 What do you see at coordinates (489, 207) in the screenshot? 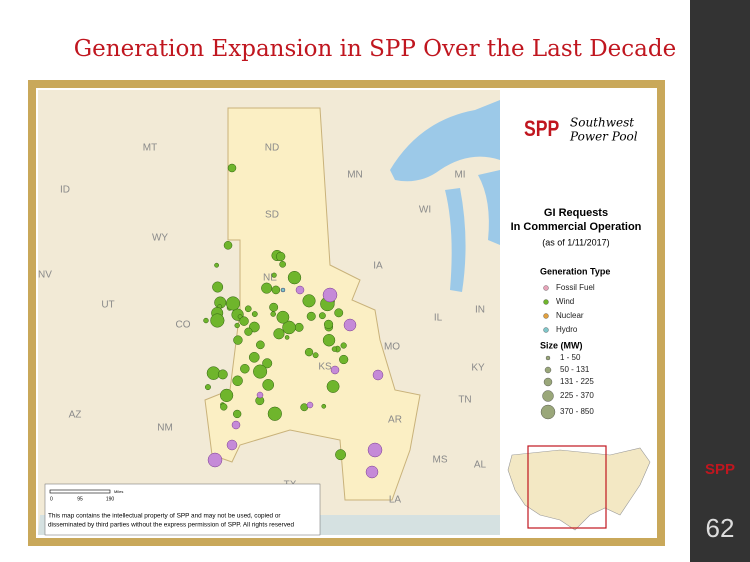
I see `lake-huron` at bounding box center [489, 207].